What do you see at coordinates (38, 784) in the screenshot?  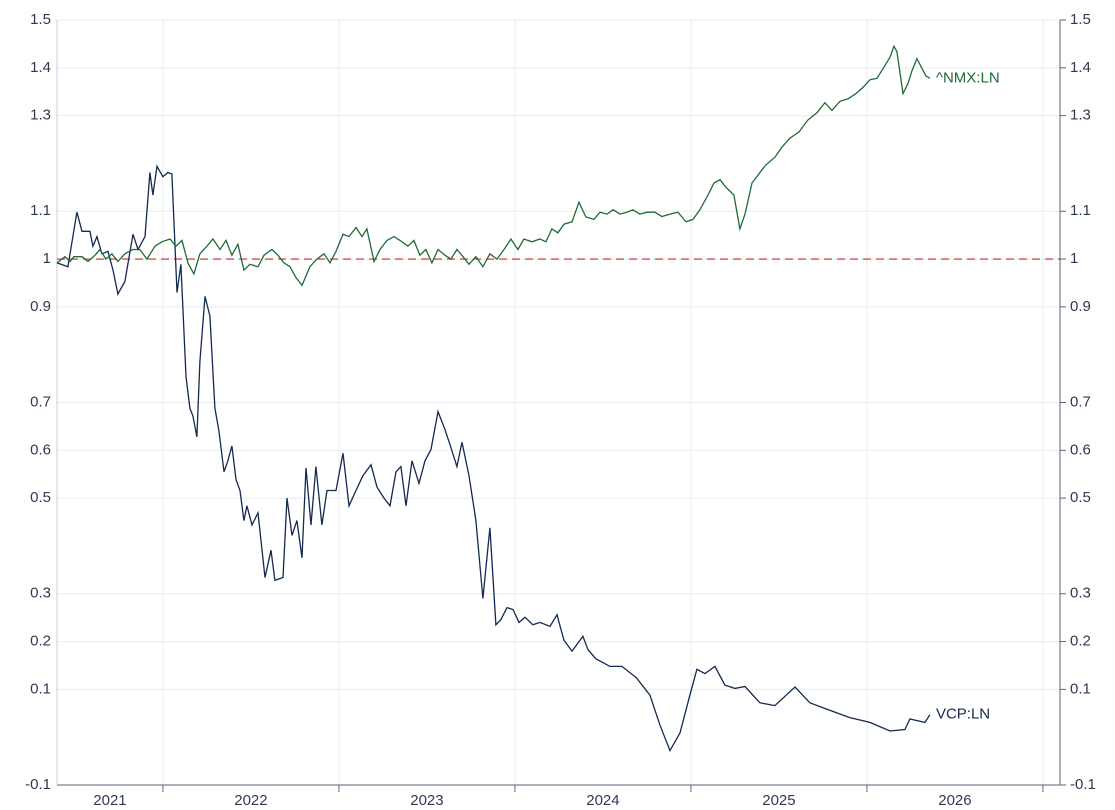 I see `y-tick-label: -0.1` at bounding box center [38, 784].